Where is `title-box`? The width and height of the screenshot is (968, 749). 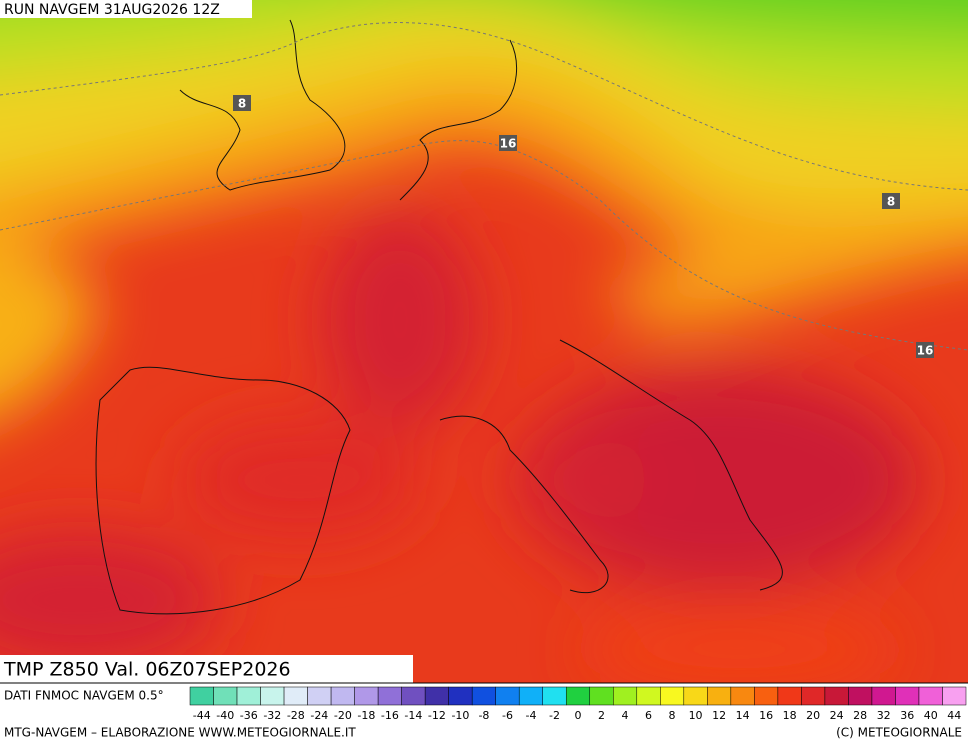 title-box is located at coordinates (126, 9).